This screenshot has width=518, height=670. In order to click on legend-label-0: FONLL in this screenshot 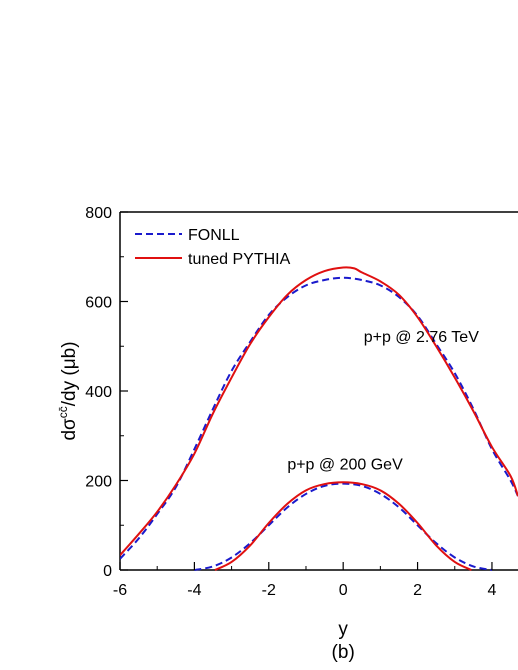, I will do `click(214, 235)`.